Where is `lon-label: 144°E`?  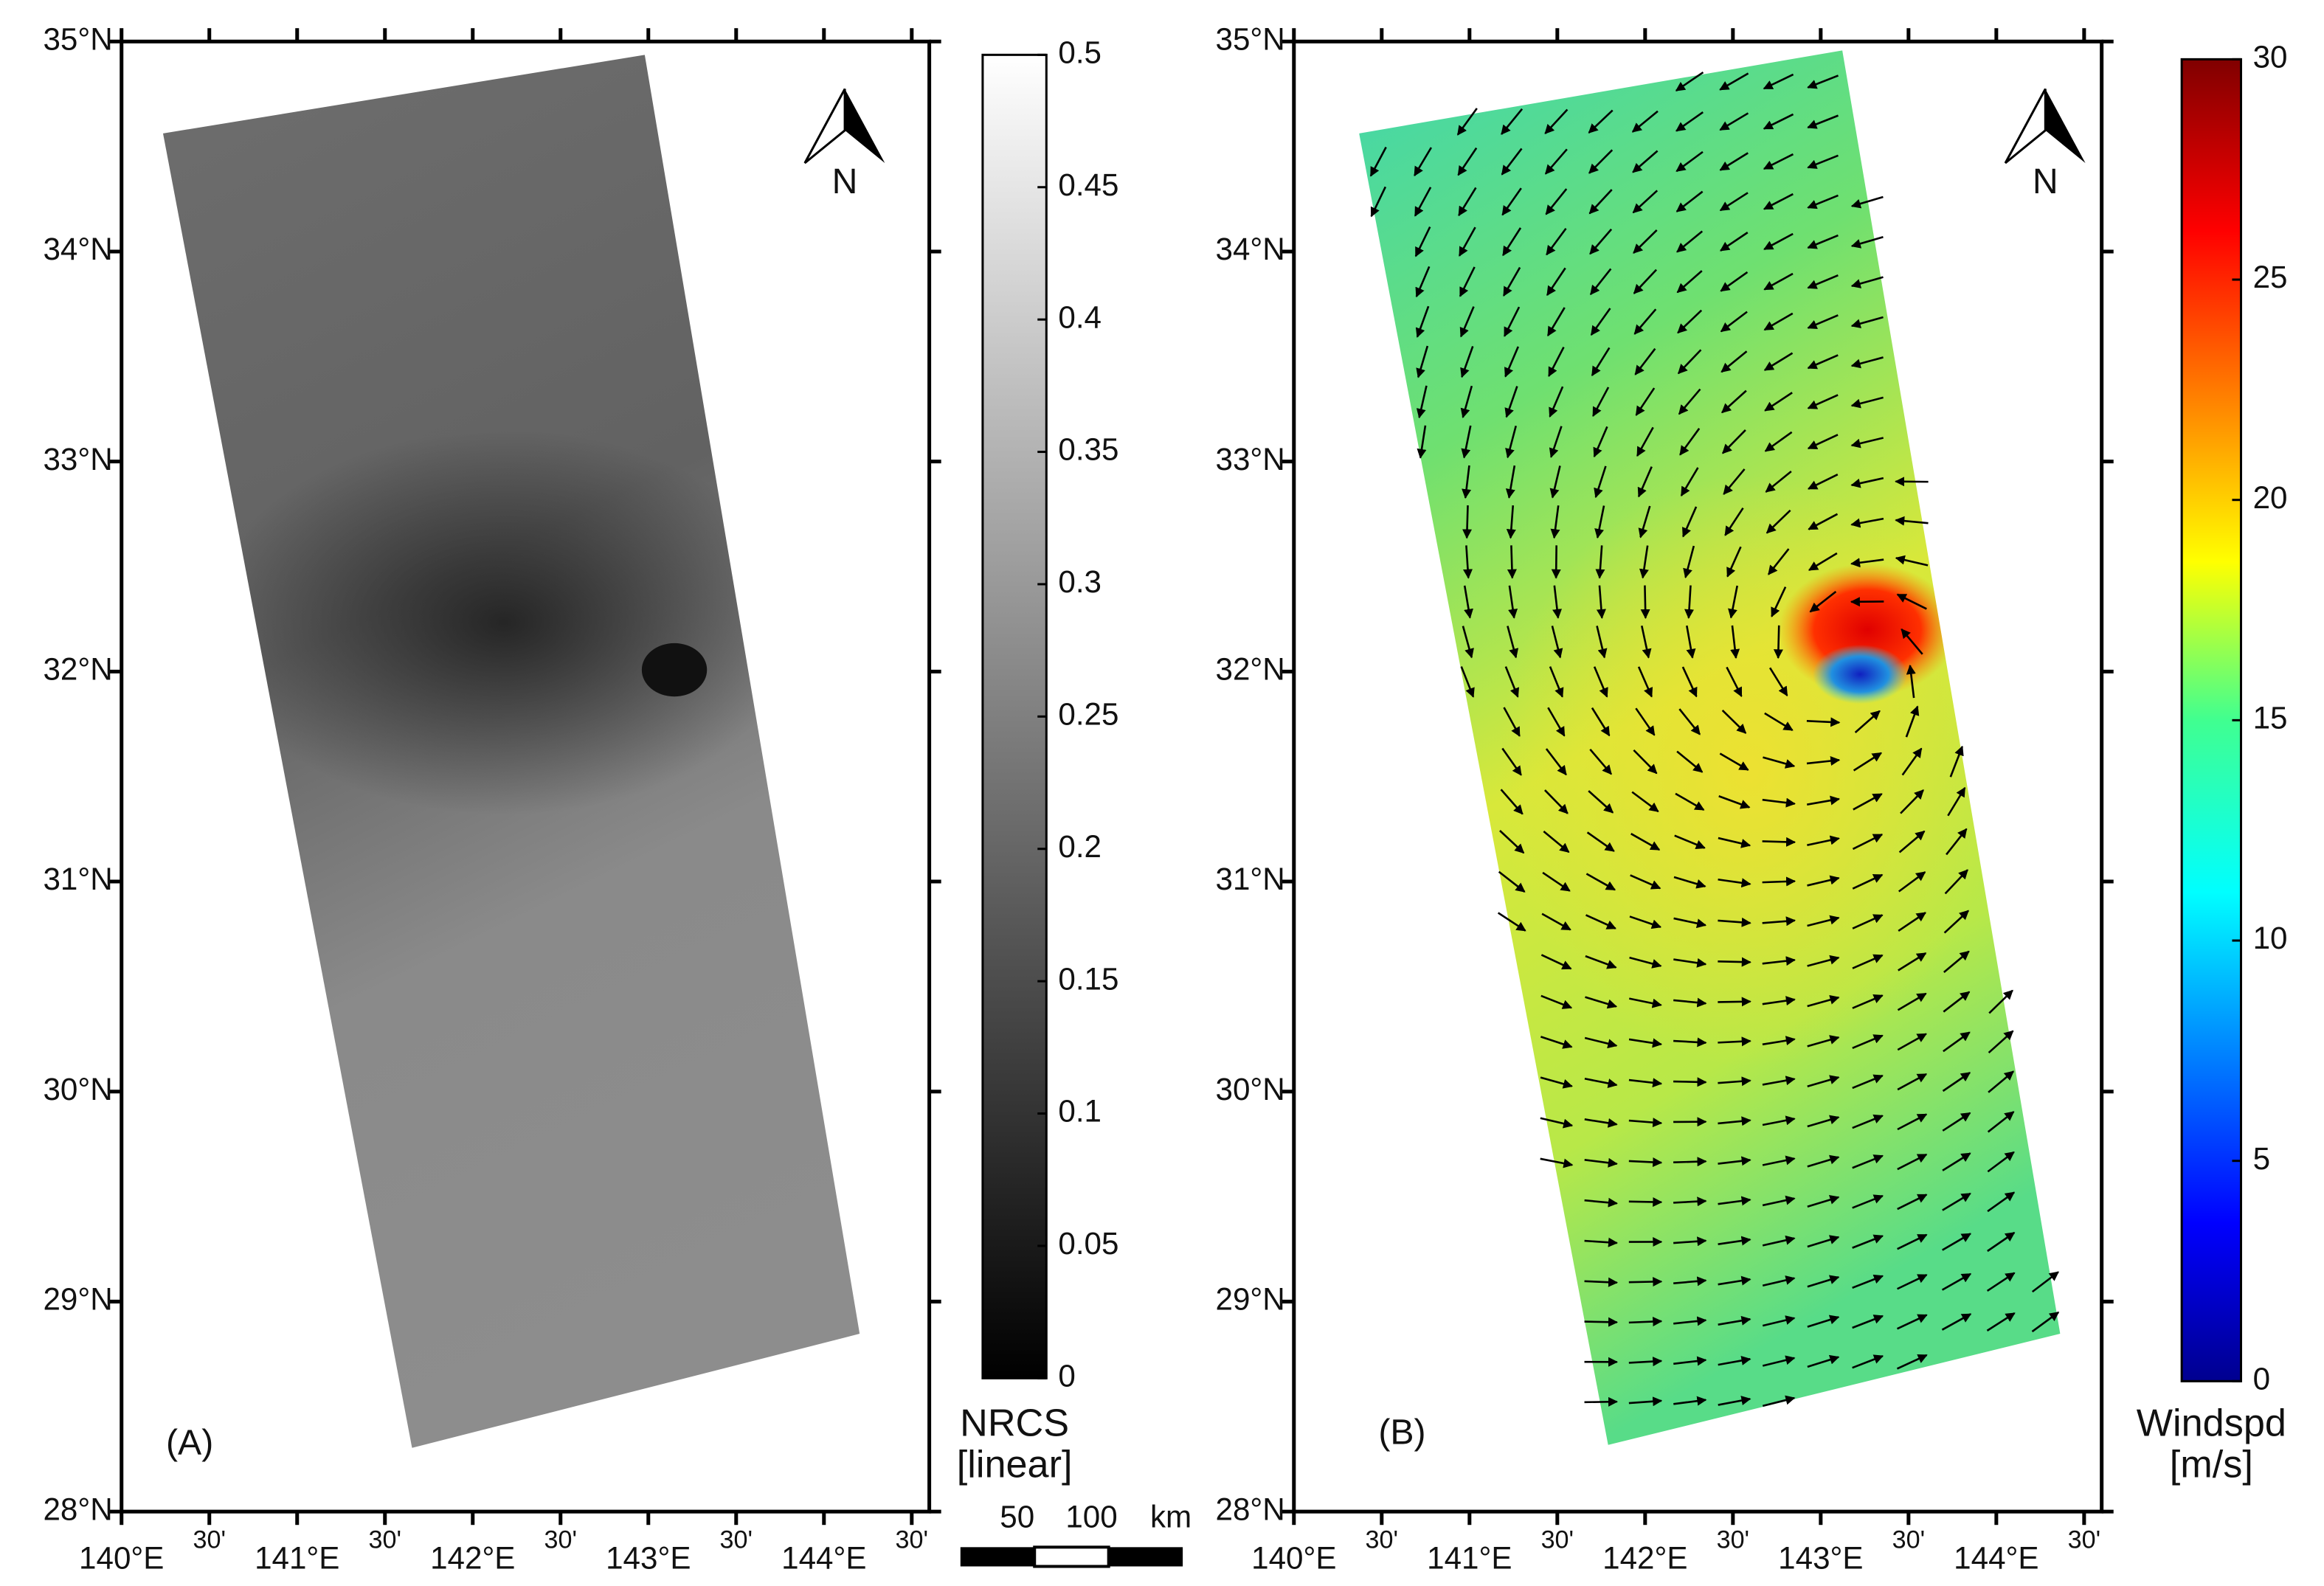
lon-label: 144°E is located at coordinates (1996, 1558).